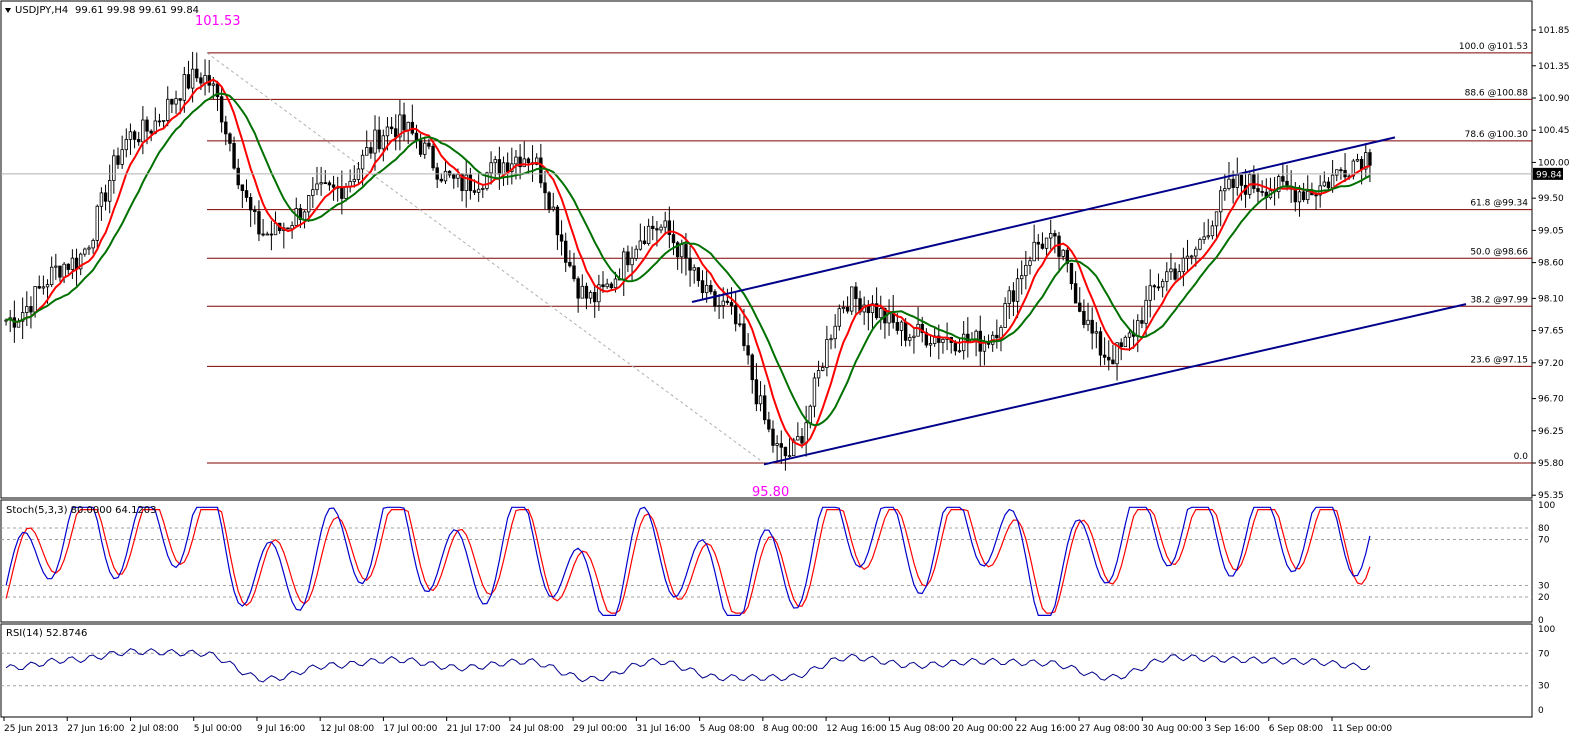 This screenshot has width=1596, height=751. I want to click on price-tick-label: 99.05, so click(1551, 231).